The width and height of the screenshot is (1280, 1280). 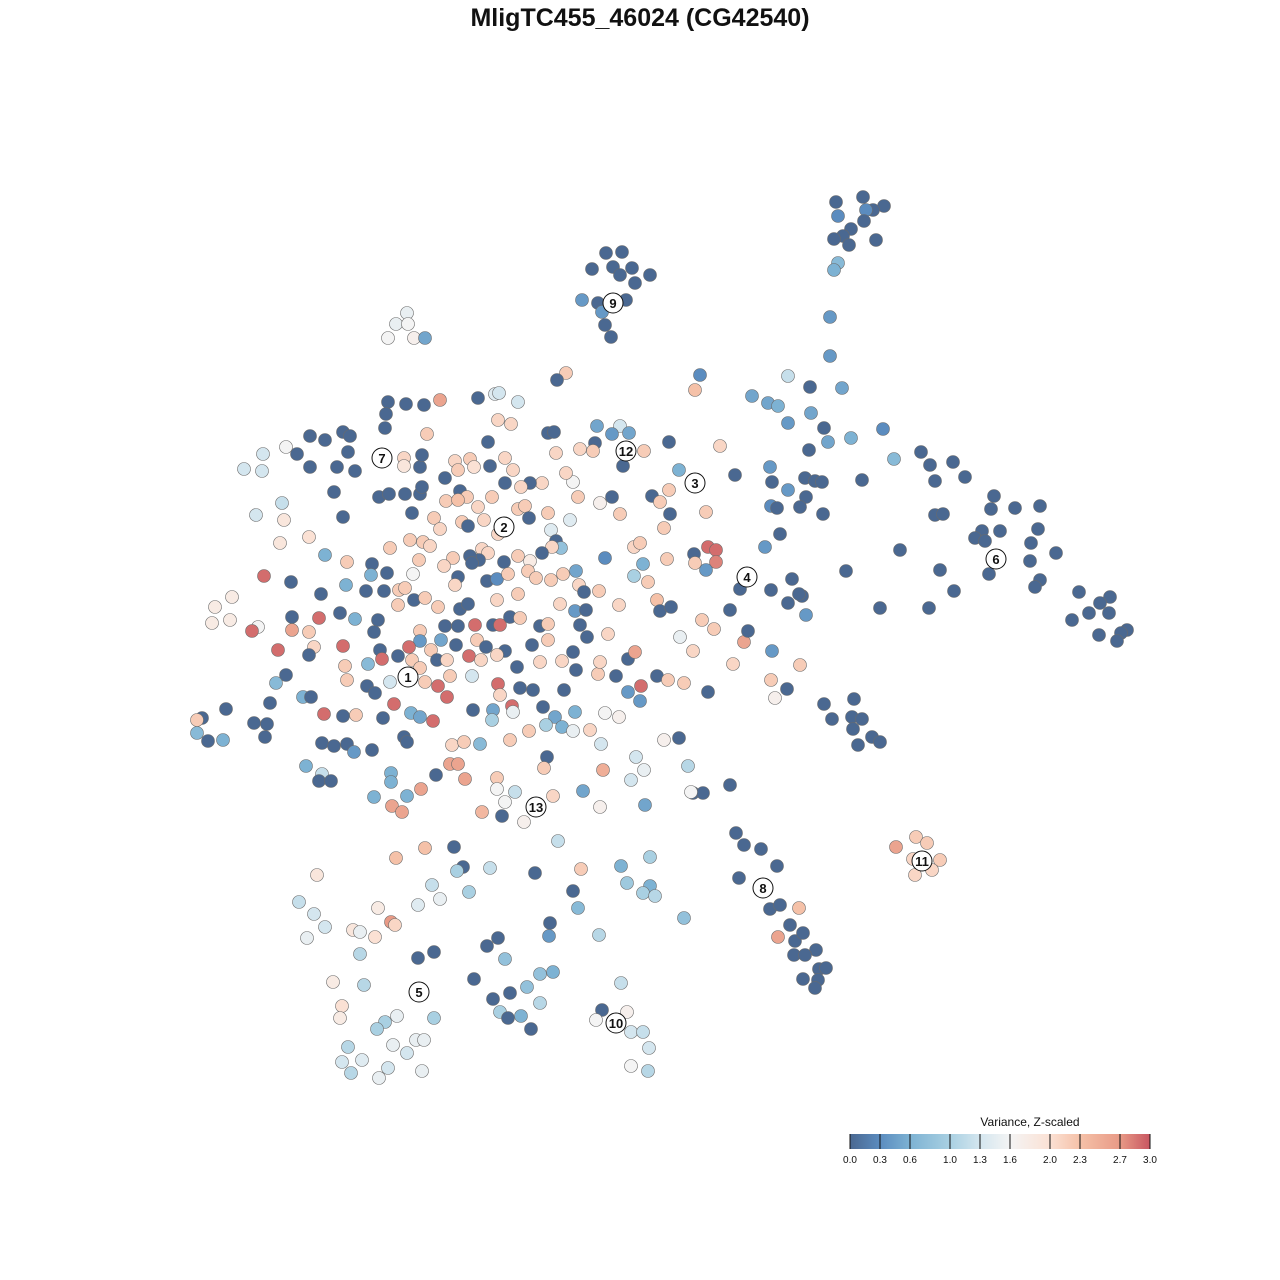 I want to click on cluster-label: 1, so click(x=408, y=677).